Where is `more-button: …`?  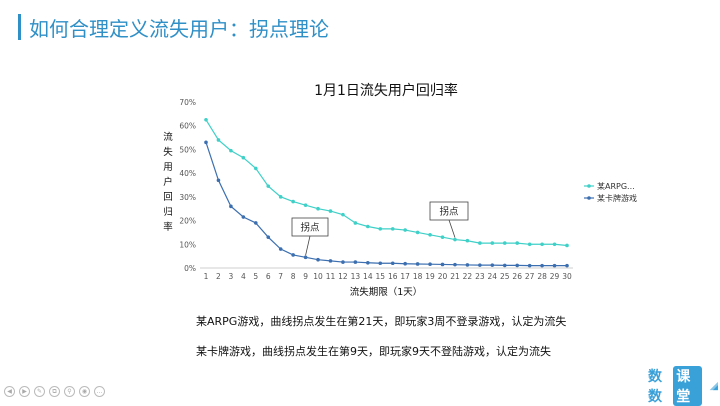
more-button: … is located at coordinates (99, 391).